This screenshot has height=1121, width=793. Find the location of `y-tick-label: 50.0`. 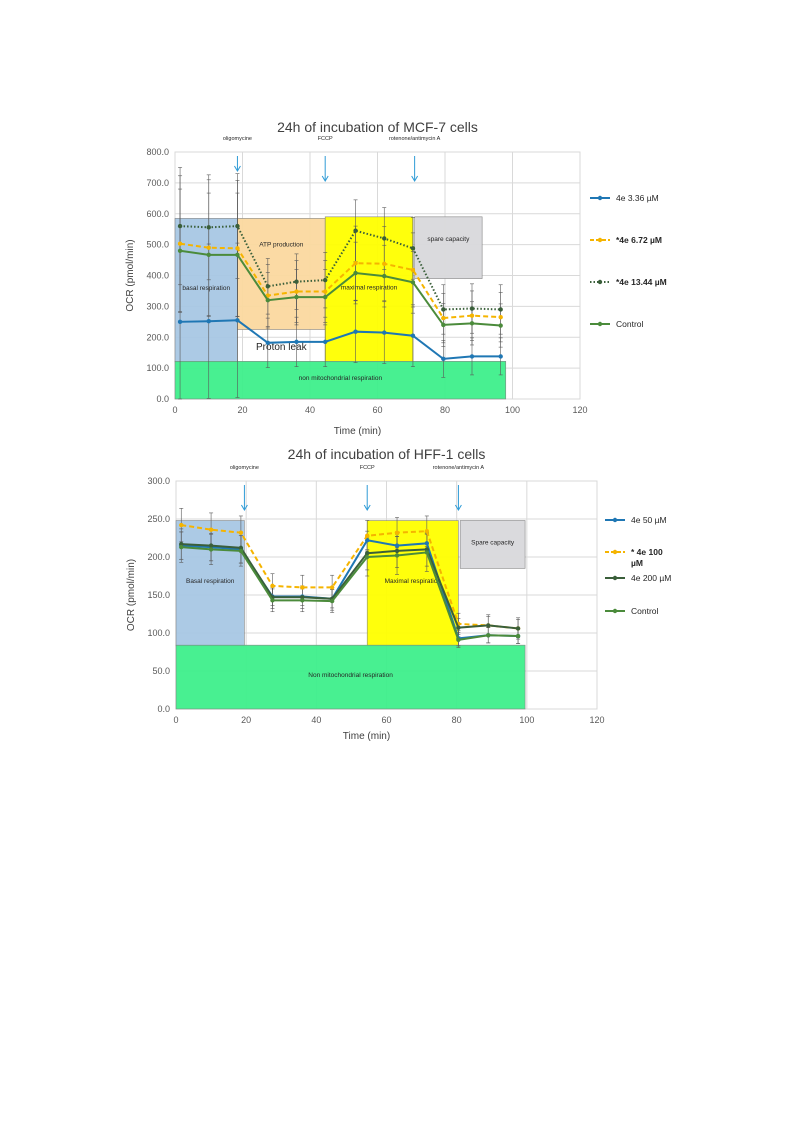

y-tick-label: 50.0 is located at coordinates (161, 671).